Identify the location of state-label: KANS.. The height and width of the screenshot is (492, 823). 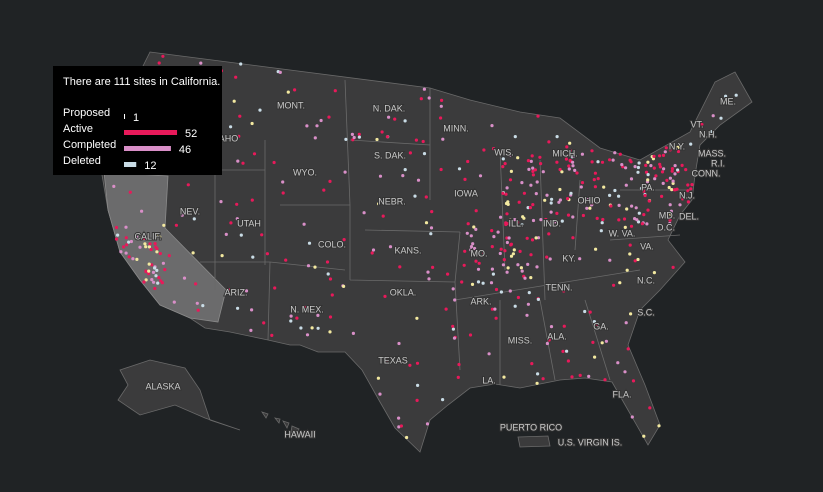
(407, 250).